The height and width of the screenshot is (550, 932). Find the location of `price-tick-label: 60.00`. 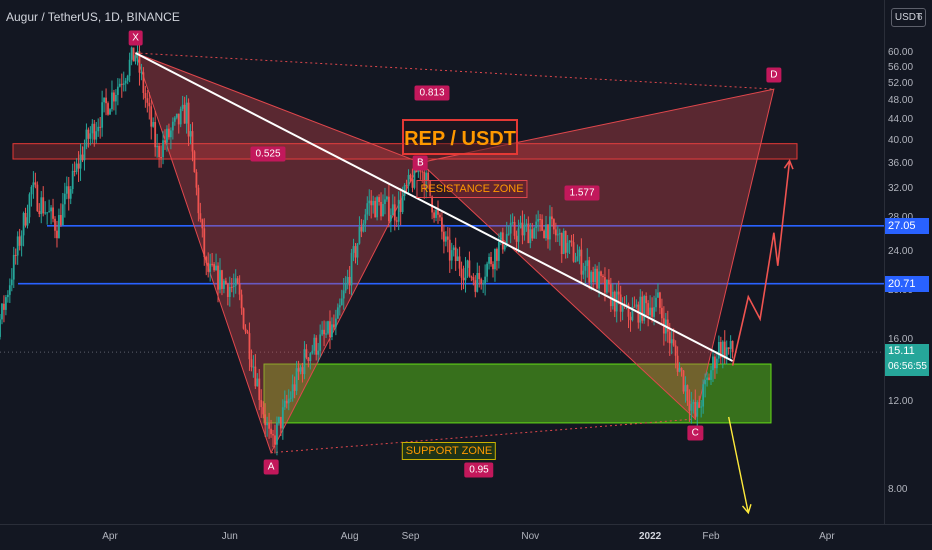

price-tick-label: 60.00 is located at coordinates (901, 52).